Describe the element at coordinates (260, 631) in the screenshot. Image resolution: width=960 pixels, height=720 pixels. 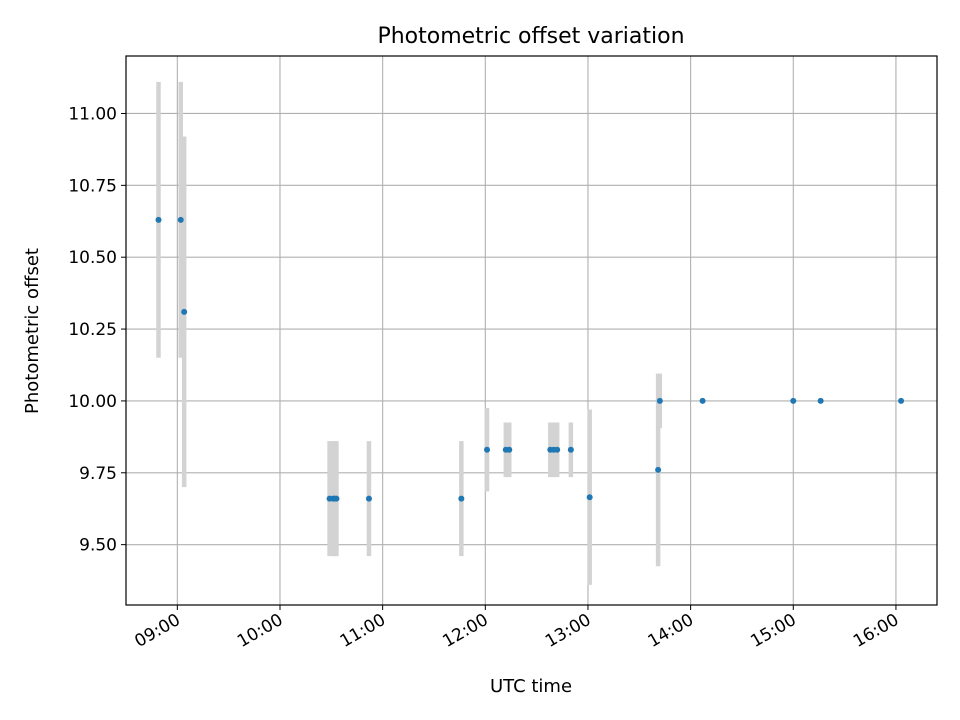
I see `x-tick-label: 10:00` at that location.